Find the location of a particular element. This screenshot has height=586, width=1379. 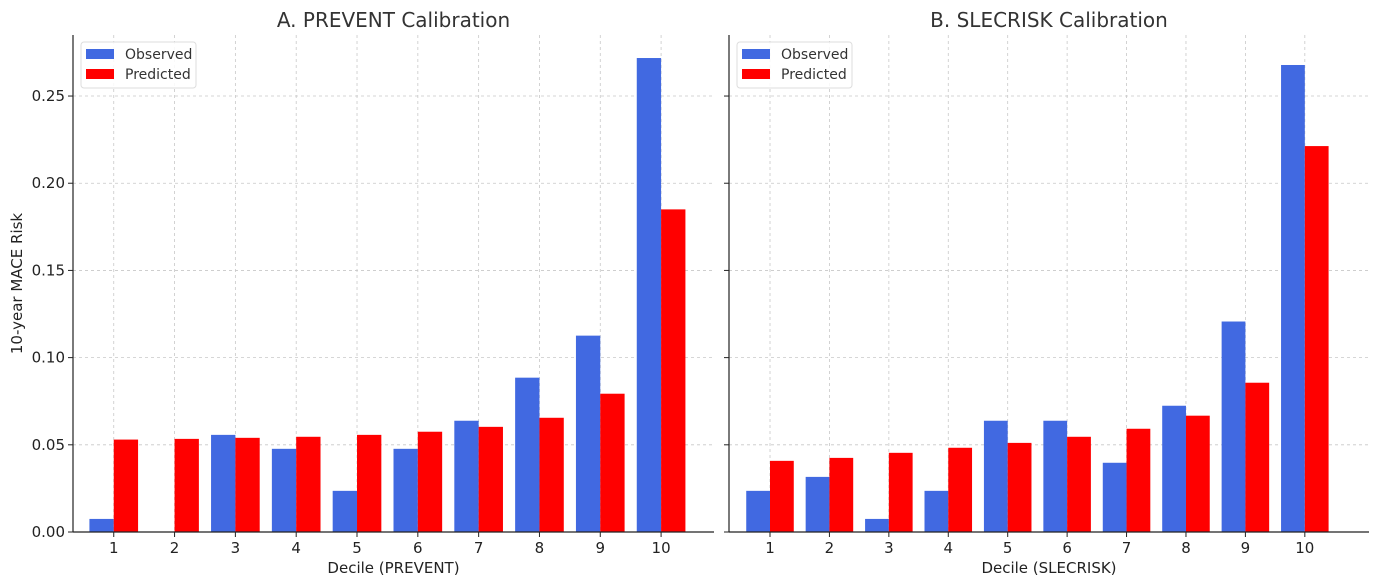

x-axis-label: Decile (PREVENT) is located at coordinates (393, 568).